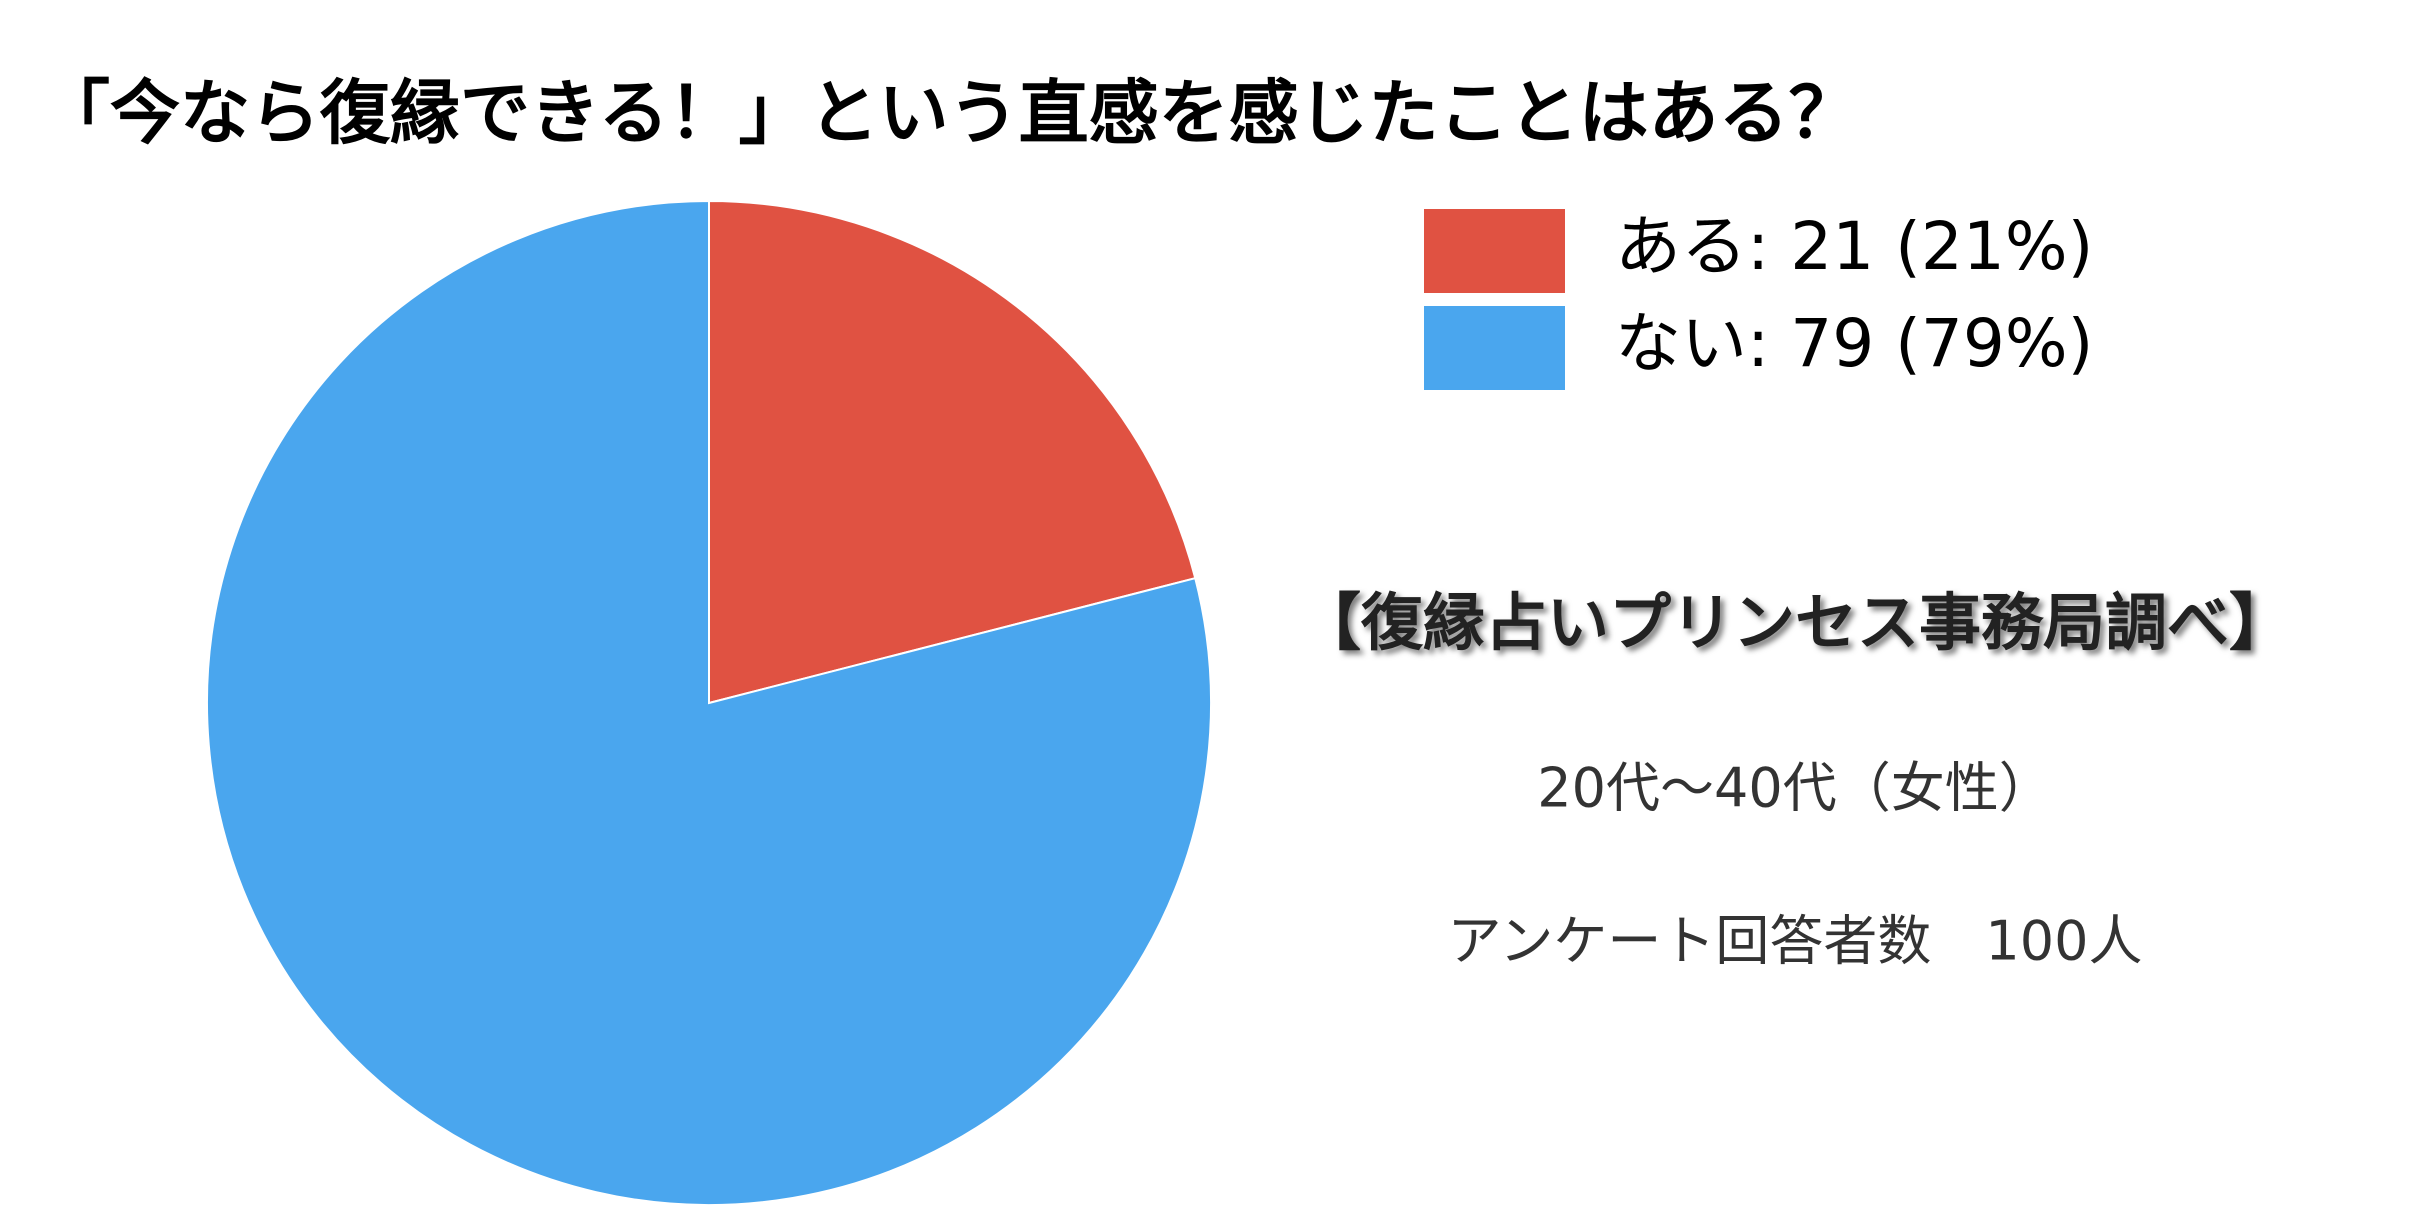 This screenshot has width=2434, height=1230. Describe the element at coordinates (949, 113) in the screenshot. I see `chart-title: 「今なら復縁できる！」という直感を感じたことはある？` at that location.